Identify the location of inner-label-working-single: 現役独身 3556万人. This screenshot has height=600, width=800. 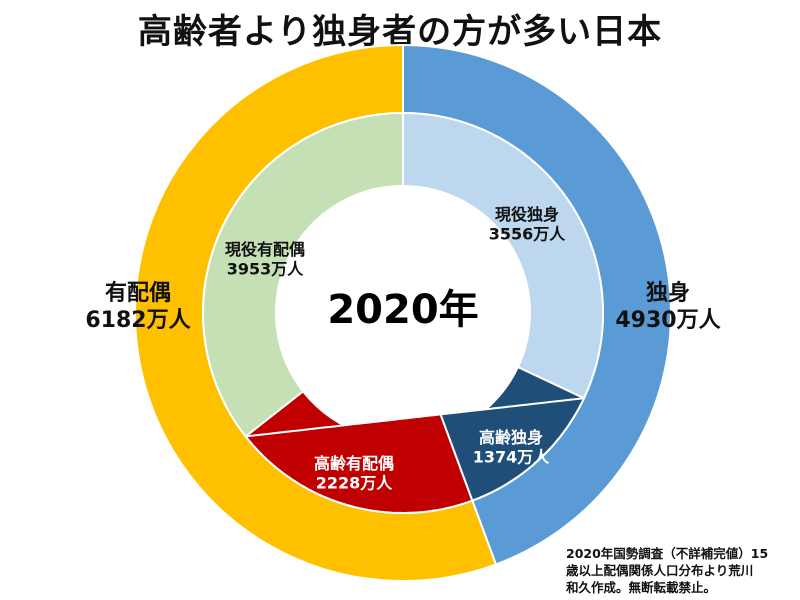
(528, 224).